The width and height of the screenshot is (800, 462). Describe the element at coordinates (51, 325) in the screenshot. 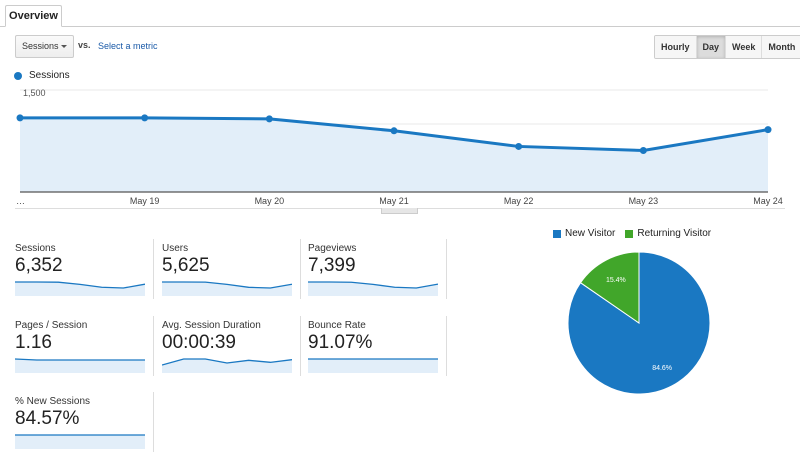

I see `metric-label: Pages / Session` at that location.